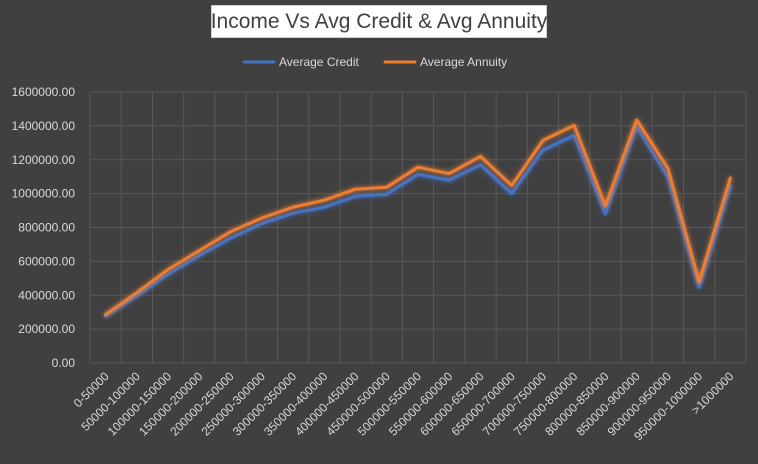 Image resolution: width=758 pixels, height=464 pixels. Describe the element at coordinates (374, 62) in the screenshot. I see `legend: Average Credit Average Annuity` at that location.